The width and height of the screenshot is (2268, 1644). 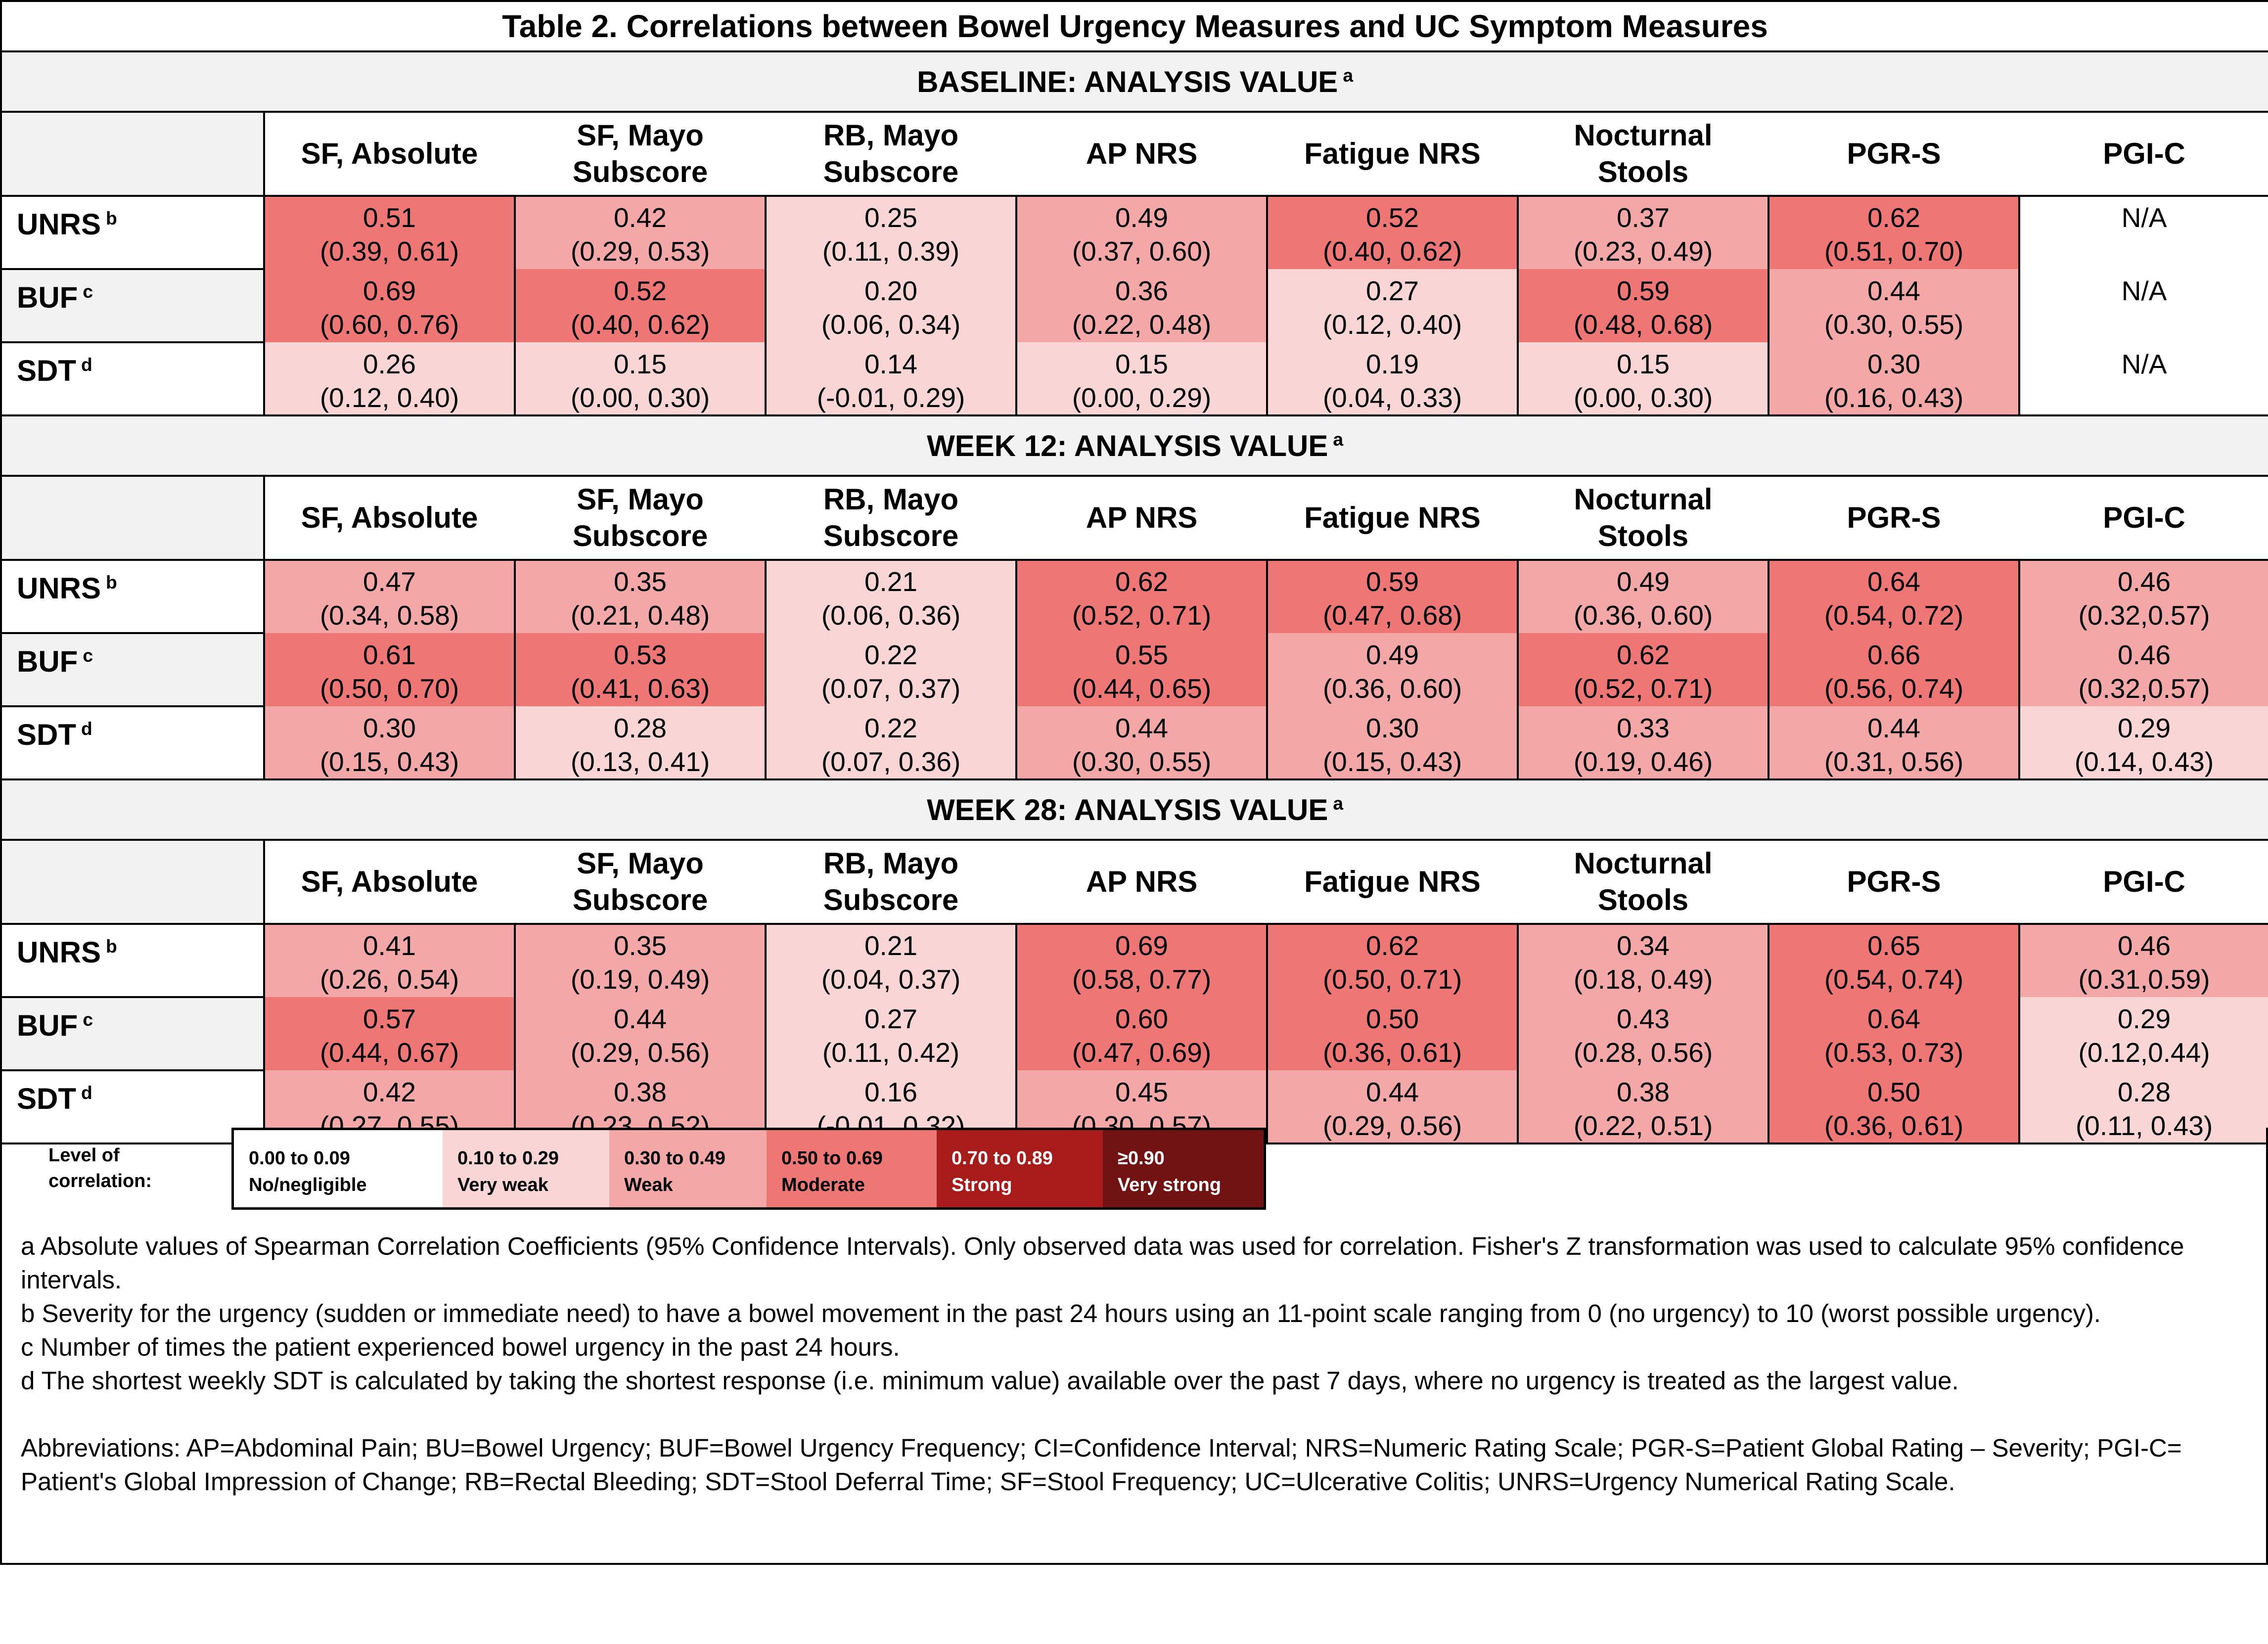 What do you see at coordinates (88, 1019) in the screenshot?
I see `row-label-footnote-mark: c` at bounding box center [88, 1019].